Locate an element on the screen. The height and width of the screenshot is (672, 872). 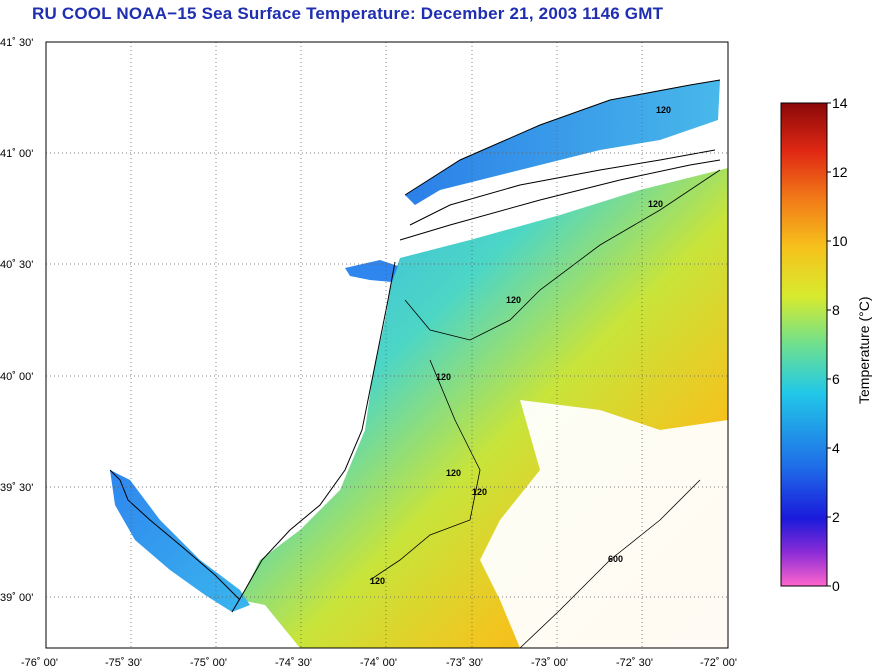
lon-label: -74˚ 30' is located at coordinates (293, 663).